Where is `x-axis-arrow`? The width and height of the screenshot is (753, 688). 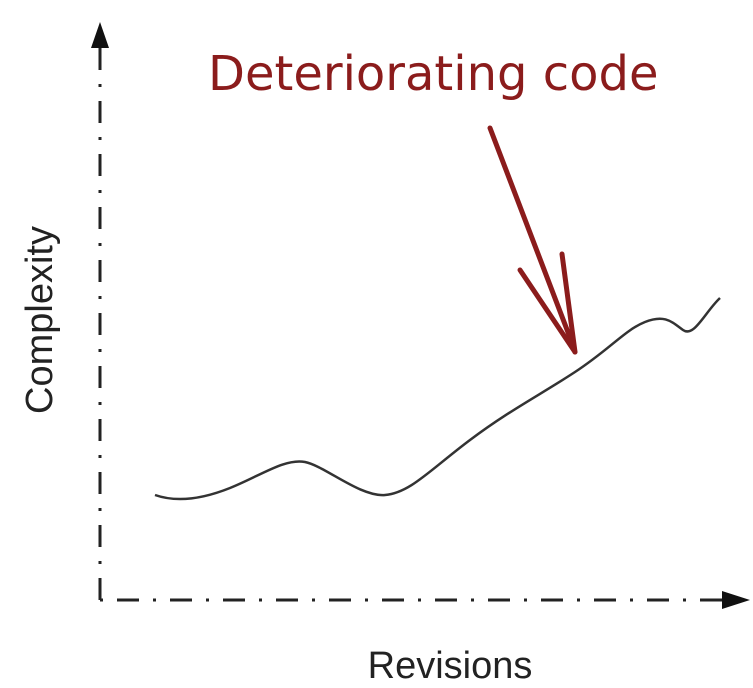 x-axis-arrow is located at coordinates (736, 600).